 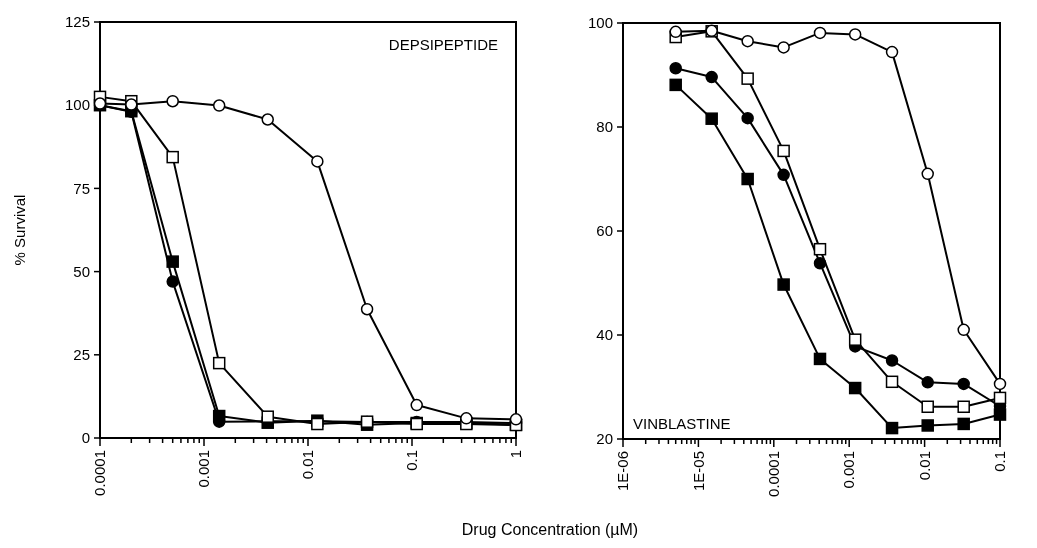 I want to click on x-tick-label: 1, so click(x=516, y=454).